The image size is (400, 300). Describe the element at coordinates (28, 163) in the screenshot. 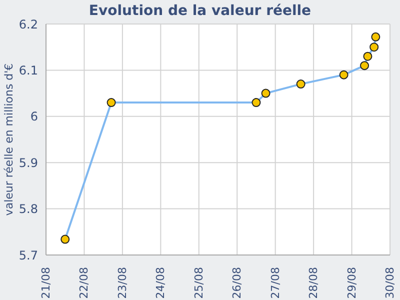

I see `y-tick-label: 5.9` at that location.